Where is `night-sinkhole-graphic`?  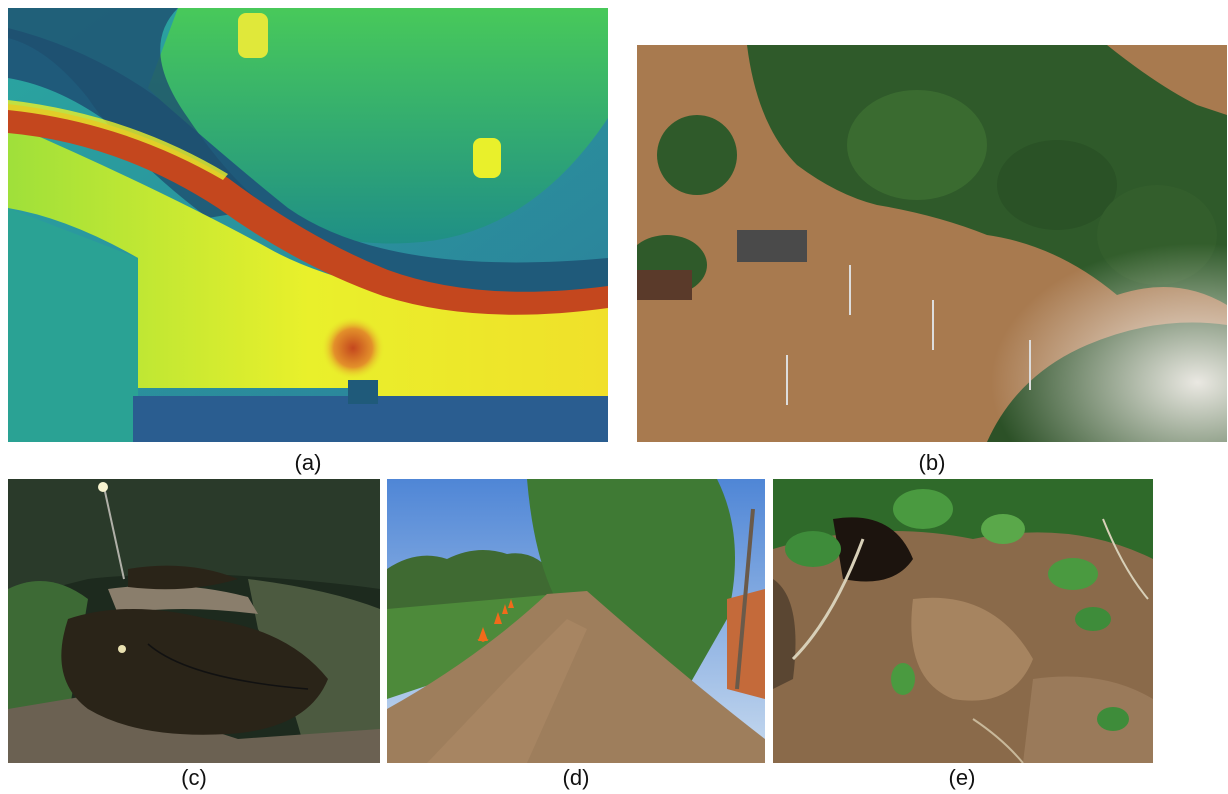 night-sinkhole-graphic is located at coordinates (194, 621).